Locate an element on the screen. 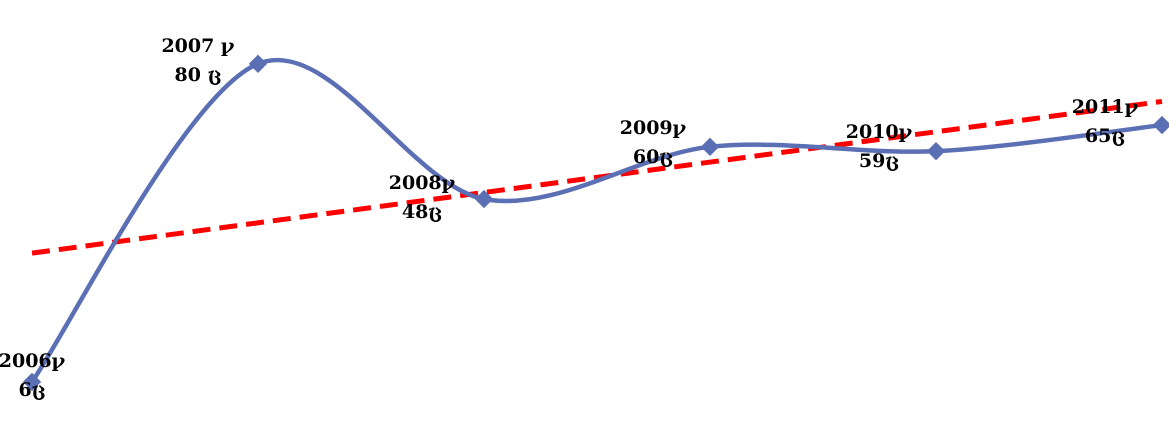 Image resolution: width=1169 pixels, height=438 pixels. data-label-value: 59ც is located at coordinates (879, 161).